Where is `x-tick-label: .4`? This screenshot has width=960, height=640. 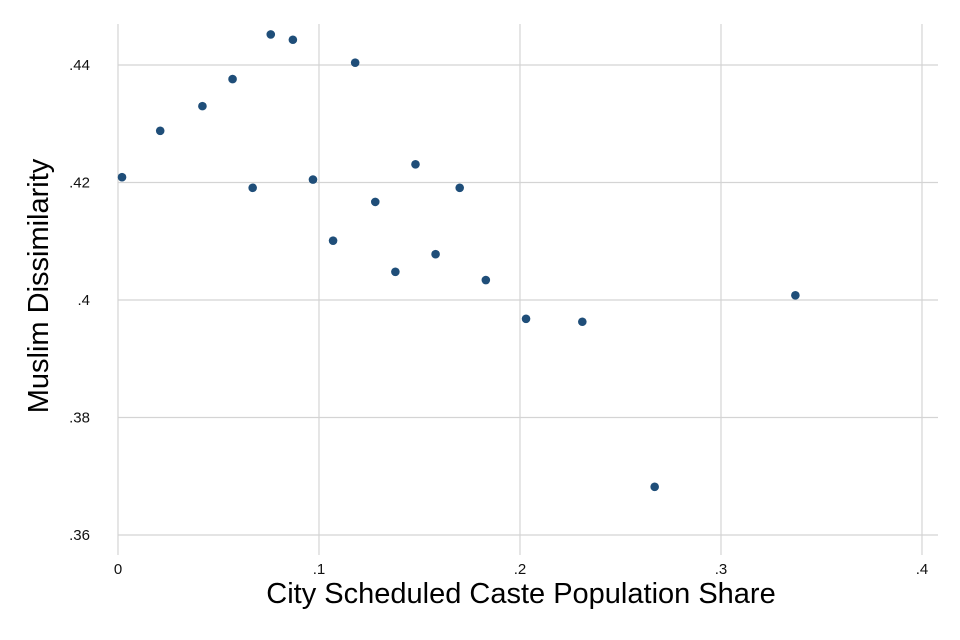 x-tick-label: .4 is located at coordinates (922, 569).